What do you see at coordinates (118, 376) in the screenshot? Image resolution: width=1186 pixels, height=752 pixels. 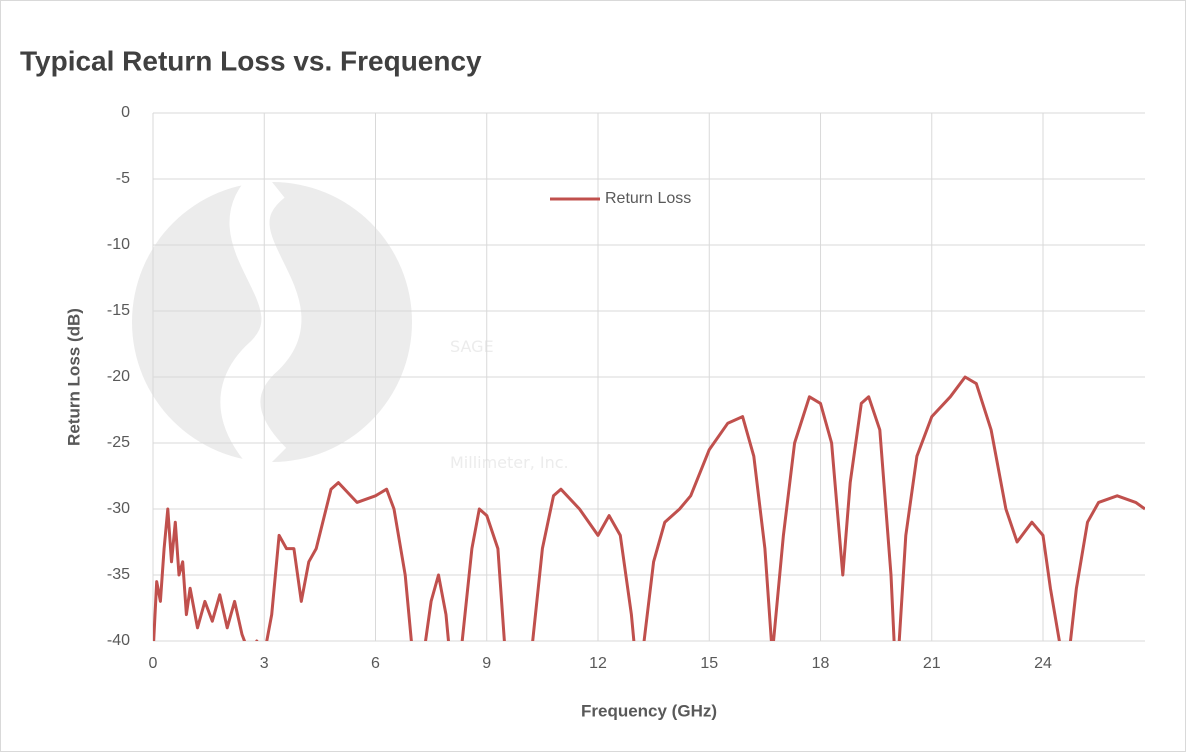 I see `y-tick-label: -20` at bounding box center [118, 376].